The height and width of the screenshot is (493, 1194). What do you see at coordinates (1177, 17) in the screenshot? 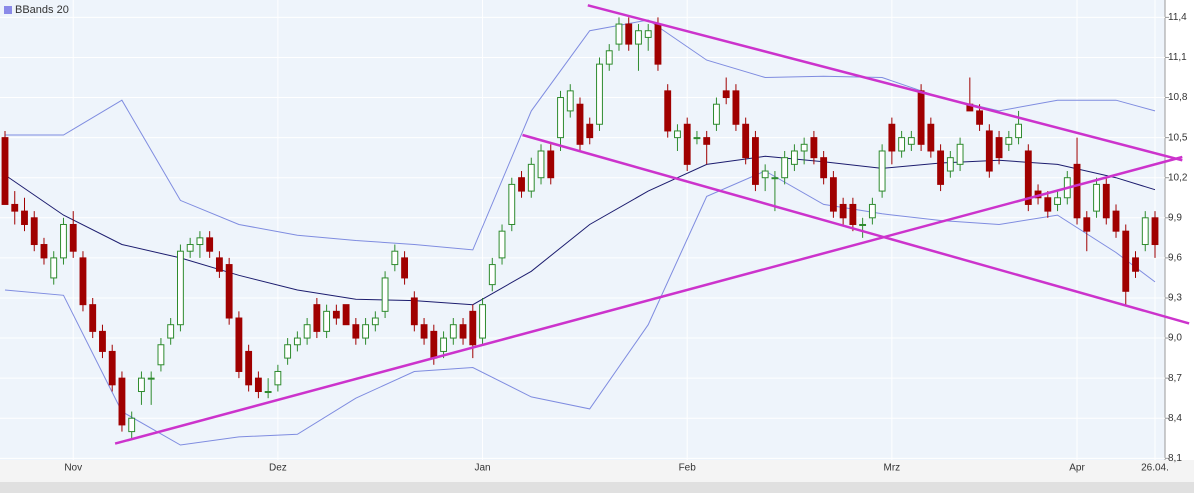
I see `y-tick-label: 11,4` at bounding box center [1177, 17].